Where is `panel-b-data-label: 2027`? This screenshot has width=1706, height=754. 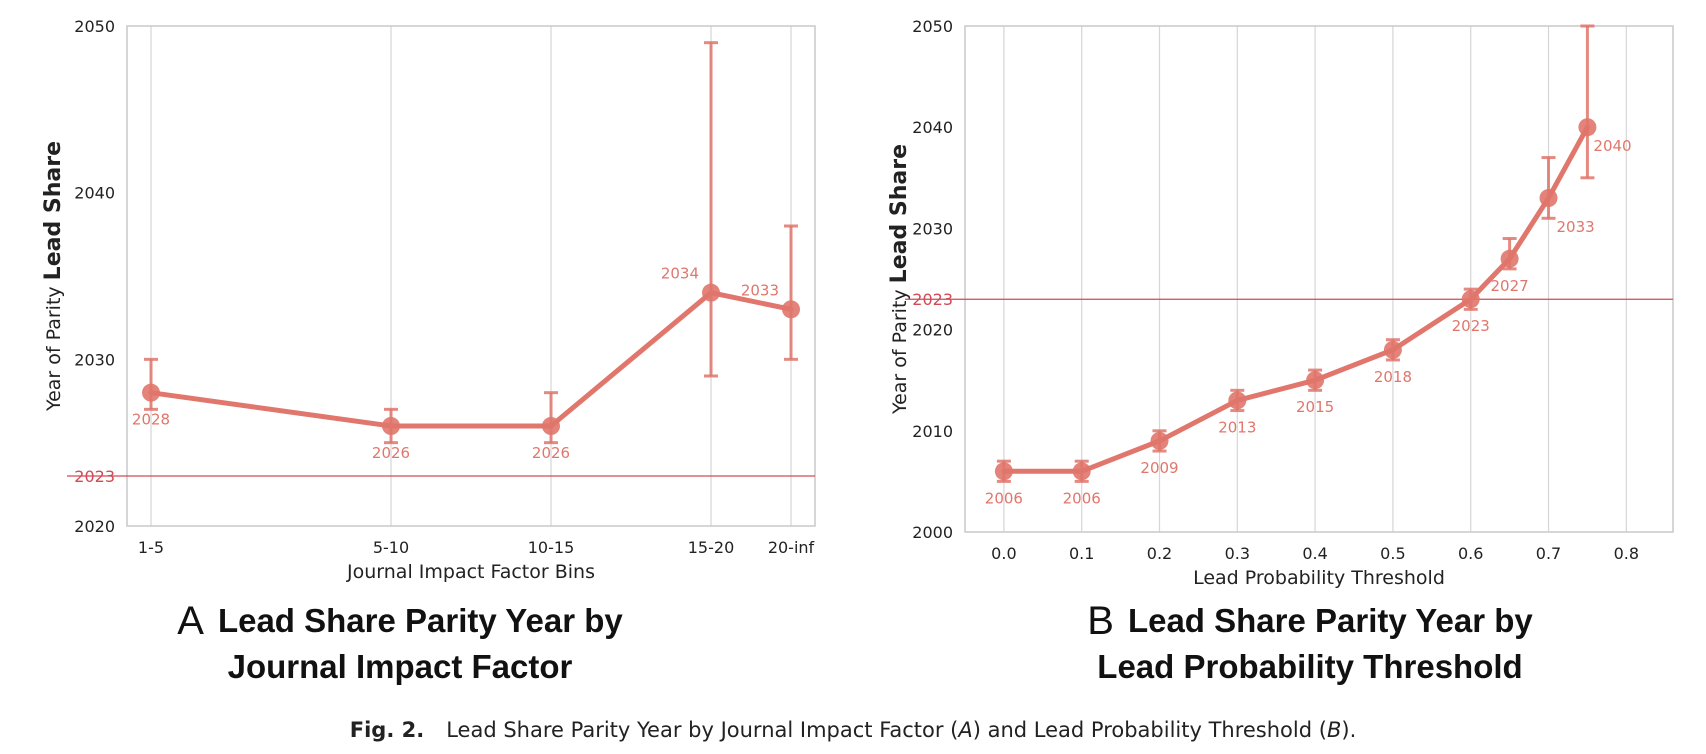 panel-b-data-label: 2027 is located at coordinates (1510, 286).